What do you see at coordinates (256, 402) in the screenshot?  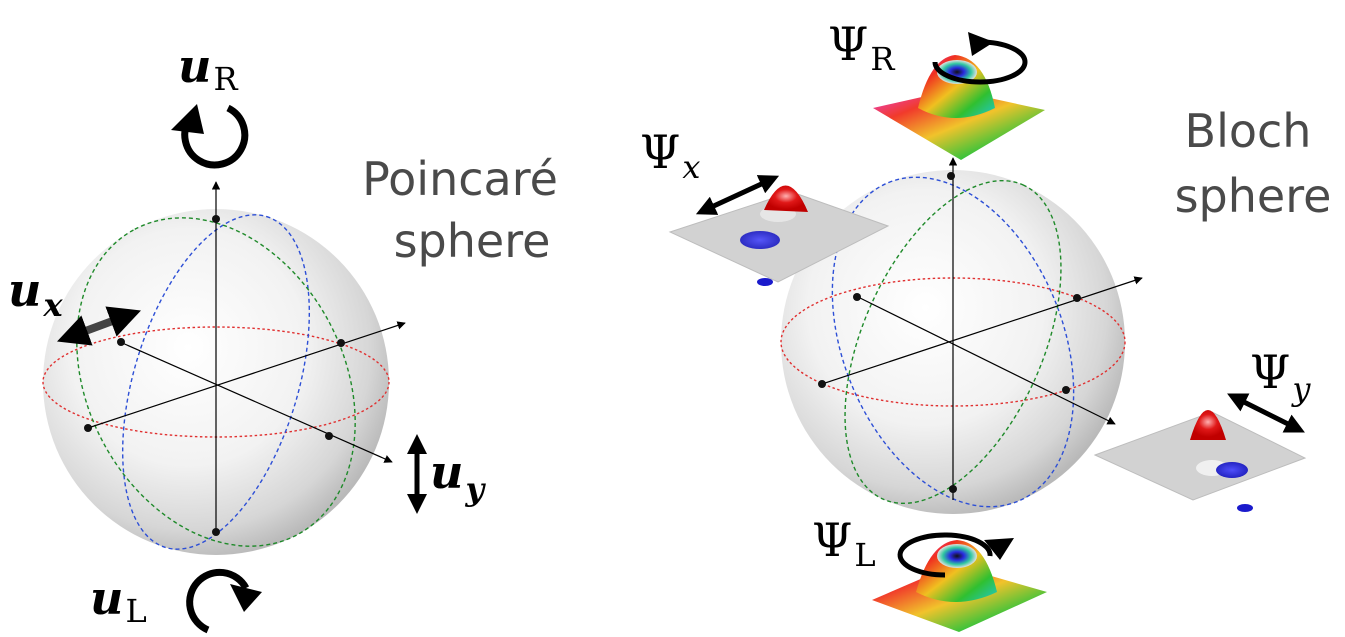 I see `poincare-y-axis` at bounding box center [256, 402].